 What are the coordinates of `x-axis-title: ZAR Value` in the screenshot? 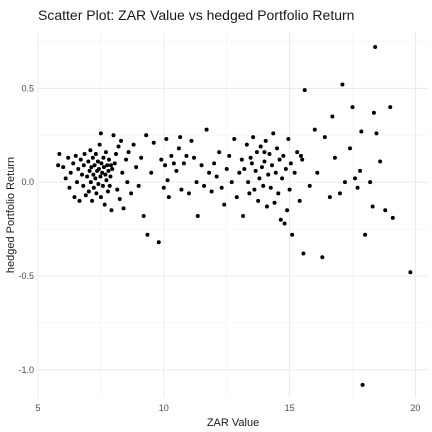 It's located at (233, 423).